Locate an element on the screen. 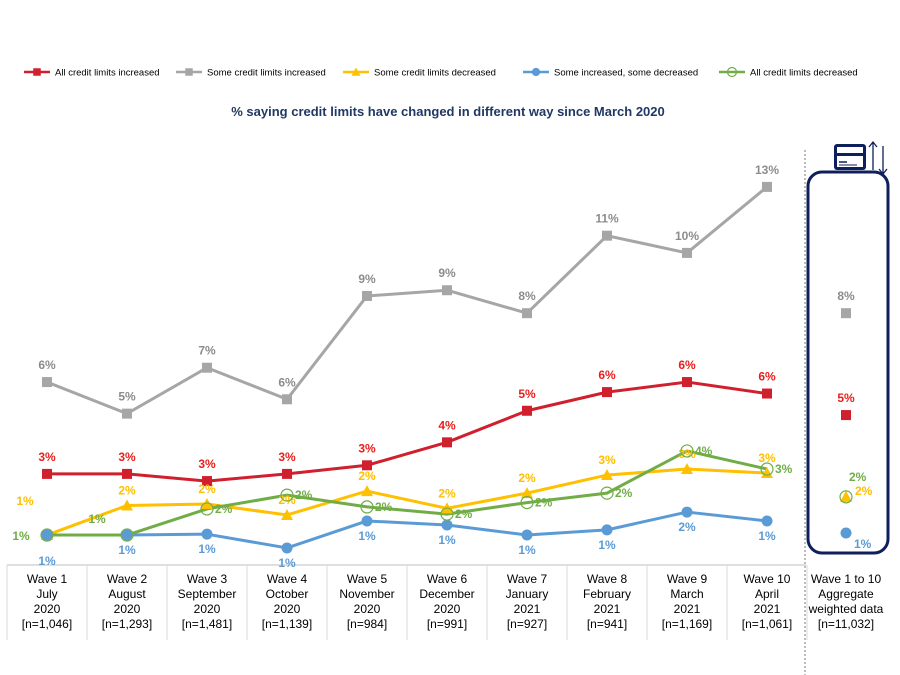  x-tick-label: March is located at coordinates (686, 594).